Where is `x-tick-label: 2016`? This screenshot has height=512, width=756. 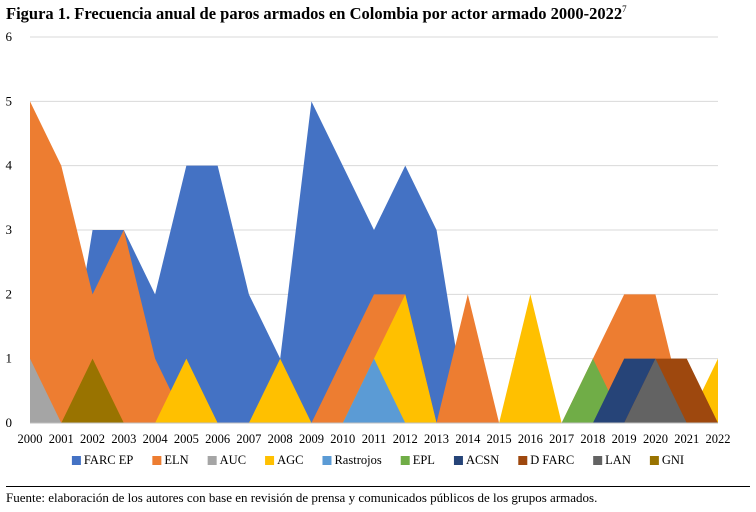
x-tick-label: 2016 is located at coordinates (530, 439).